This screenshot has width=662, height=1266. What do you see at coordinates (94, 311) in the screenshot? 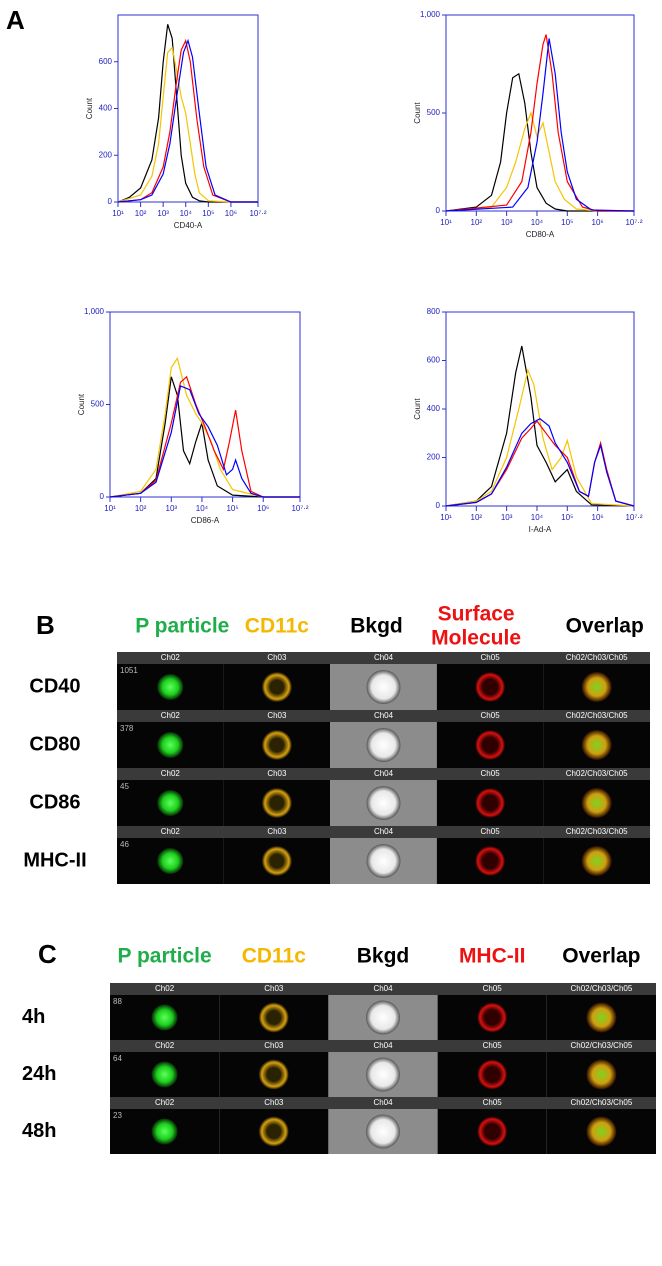
I see `y-tick-label: 1,000` at bounding box center [94, 311].